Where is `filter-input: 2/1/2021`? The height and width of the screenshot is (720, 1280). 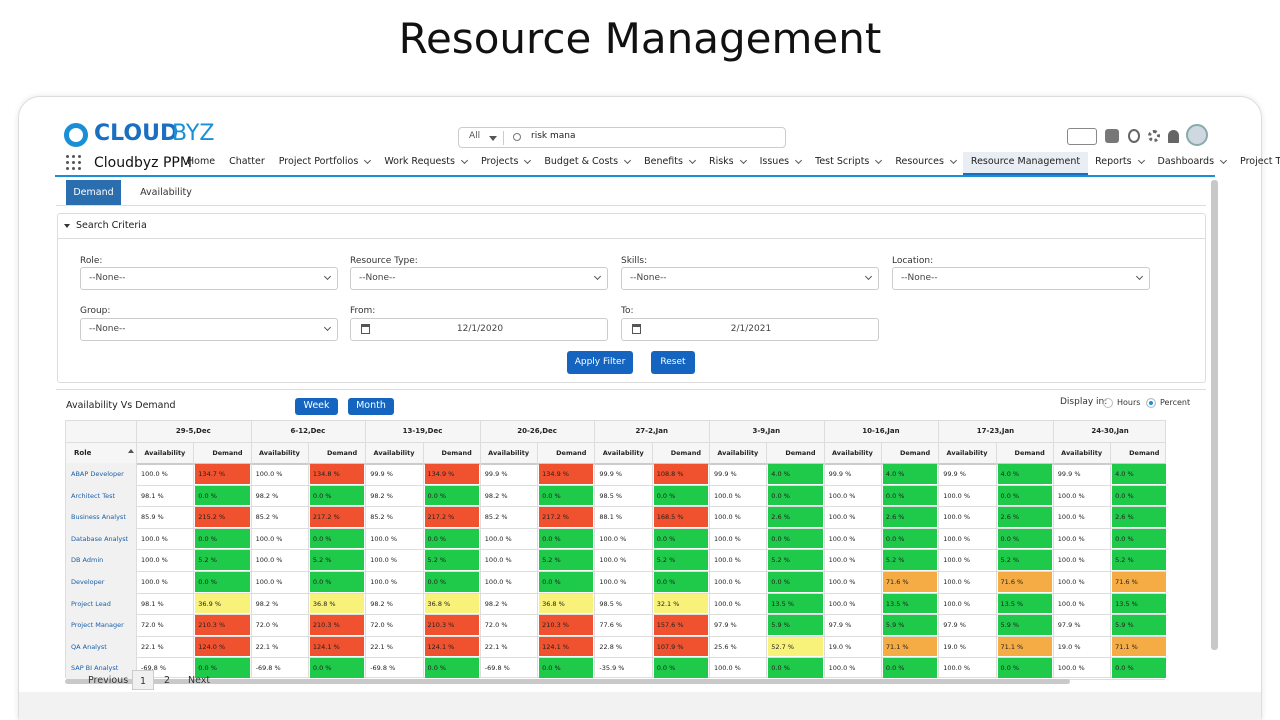
filter-input: 2/1/2021 is located at coordinates (750, 329).